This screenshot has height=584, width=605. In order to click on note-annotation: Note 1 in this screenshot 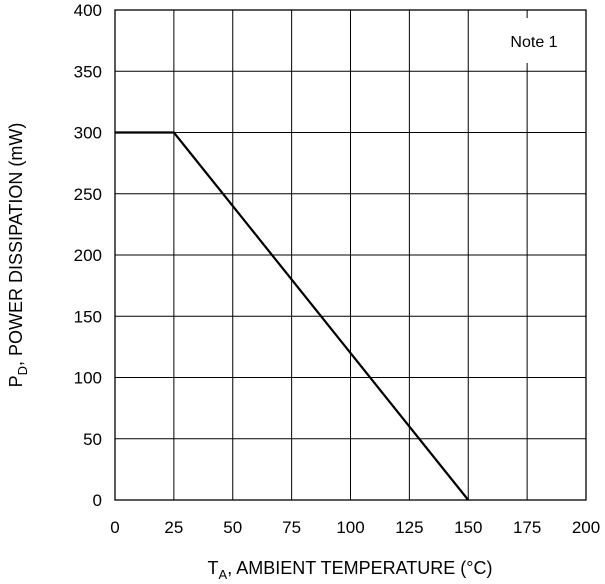, I will do `click(533, 42)`.